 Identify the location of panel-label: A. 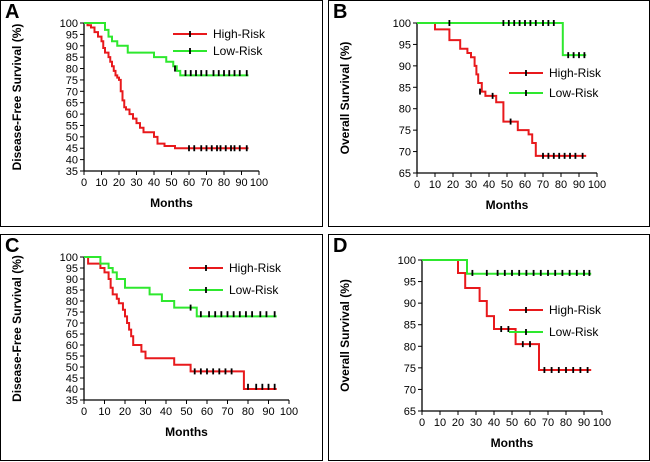
(12, 12).